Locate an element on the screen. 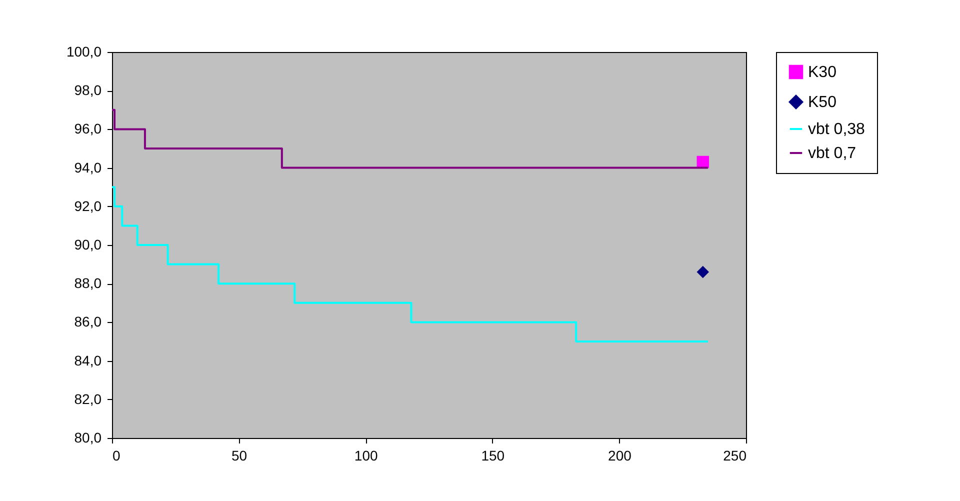 Image resolution: width=960 pixels, height=501 pixels. x-tick-label: 100 is located at coordinates (366, 456).